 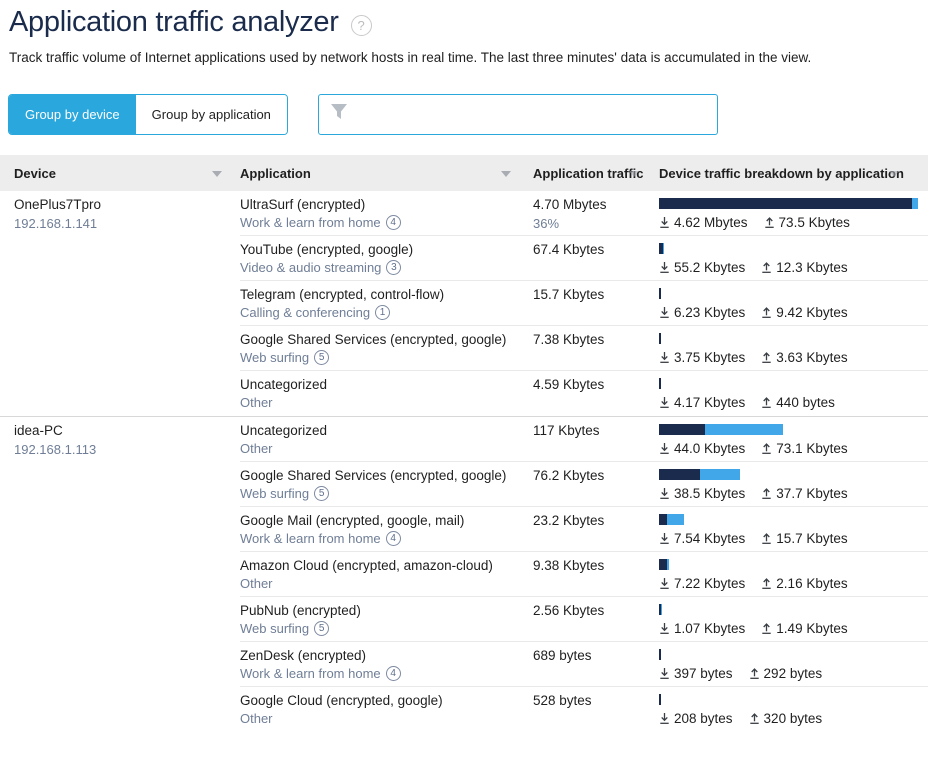 I want to click on category-number-badge: 4, so click(x=393, y=673).